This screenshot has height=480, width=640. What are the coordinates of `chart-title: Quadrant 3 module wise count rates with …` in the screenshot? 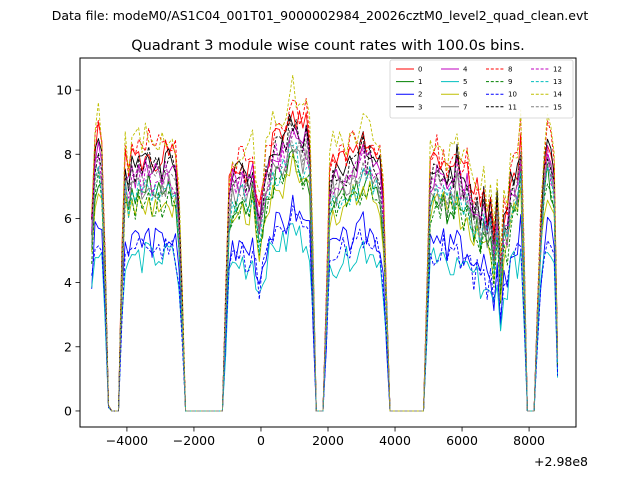 It's located at (328, 46).